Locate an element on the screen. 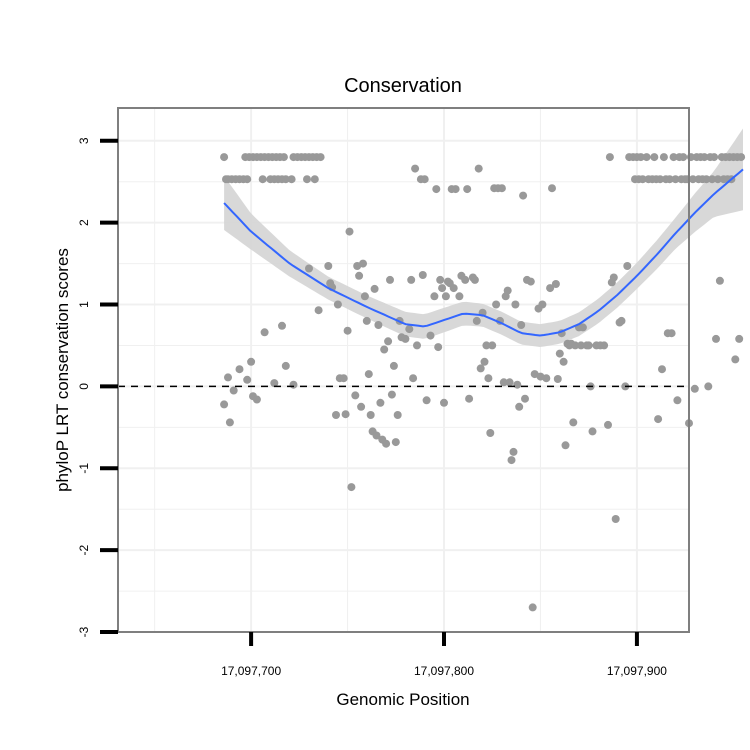  y-tick-label: 3 is located at coordinates (84, 140).